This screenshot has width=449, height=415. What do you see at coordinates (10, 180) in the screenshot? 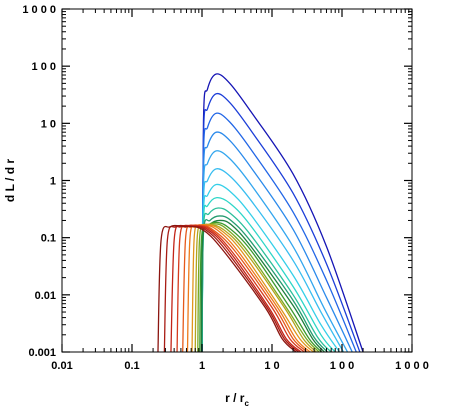
I see `y-axis-label: d L / d r` at bounding box center [10, 180].